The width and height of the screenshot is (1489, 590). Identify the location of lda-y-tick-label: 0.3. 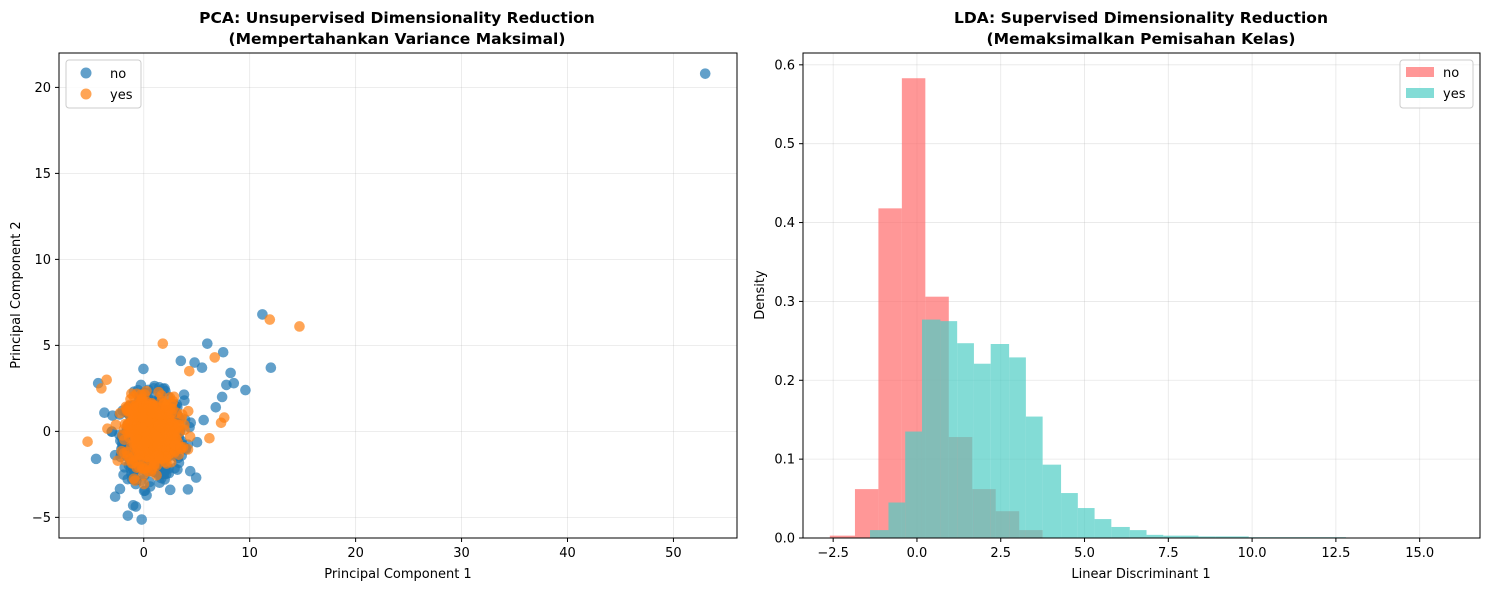
(784, 302).